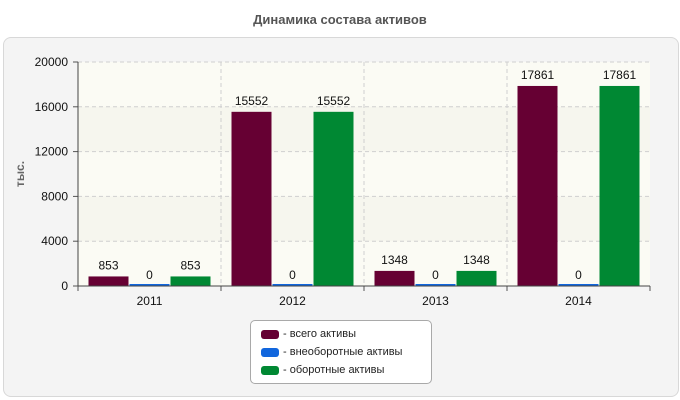  Describe the element at coordinates (54, 196) in the screenshot. I see `y-tick-label: 8000` at that location.